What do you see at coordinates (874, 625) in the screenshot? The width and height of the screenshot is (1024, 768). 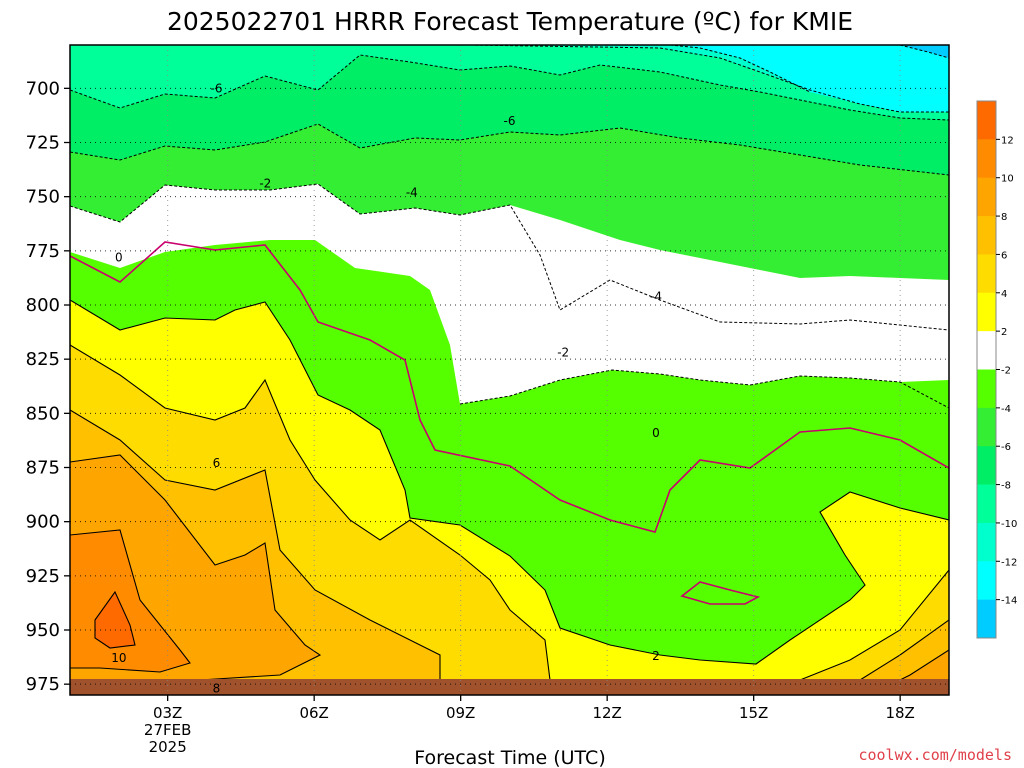 I see `contour-4-right` at bounding box center [874, 625].